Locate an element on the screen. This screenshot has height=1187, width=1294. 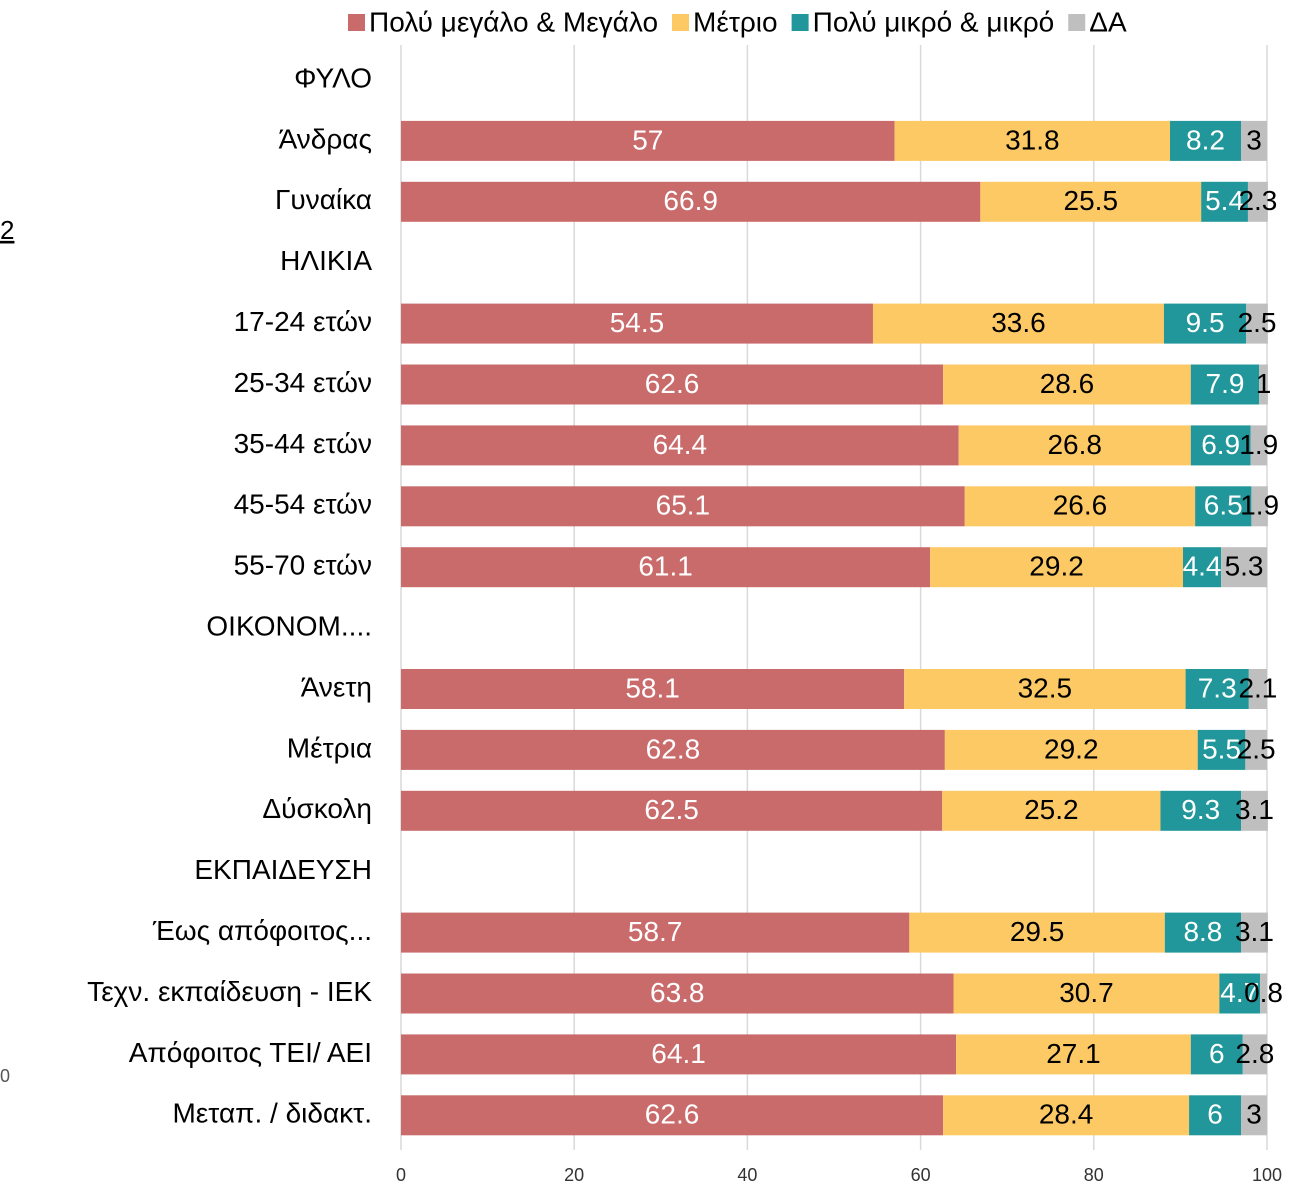
data-label: 58.7 is located at coordinates (655, 931).